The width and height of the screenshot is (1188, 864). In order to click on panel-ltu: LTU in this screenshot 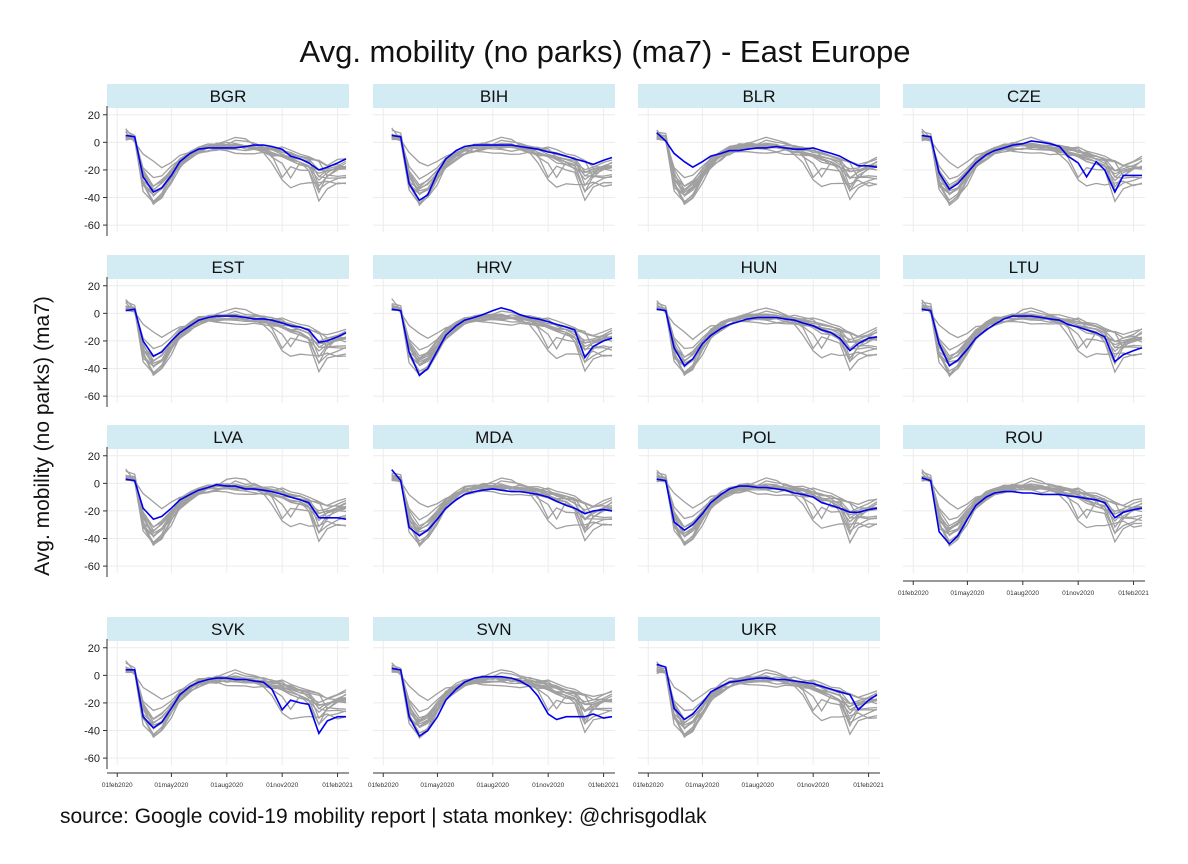, I will do `click(1024, 329)`.